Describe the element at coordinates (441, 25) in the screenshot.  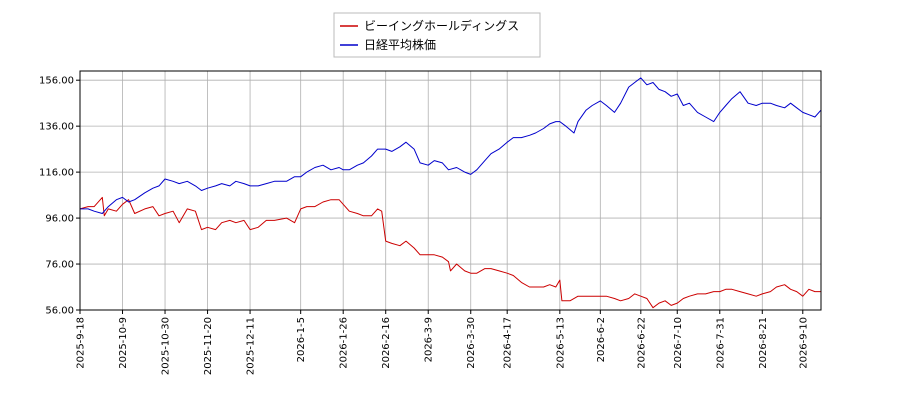
I see `legend-label-being-holdings: ビーイングホールディングス` at that location.